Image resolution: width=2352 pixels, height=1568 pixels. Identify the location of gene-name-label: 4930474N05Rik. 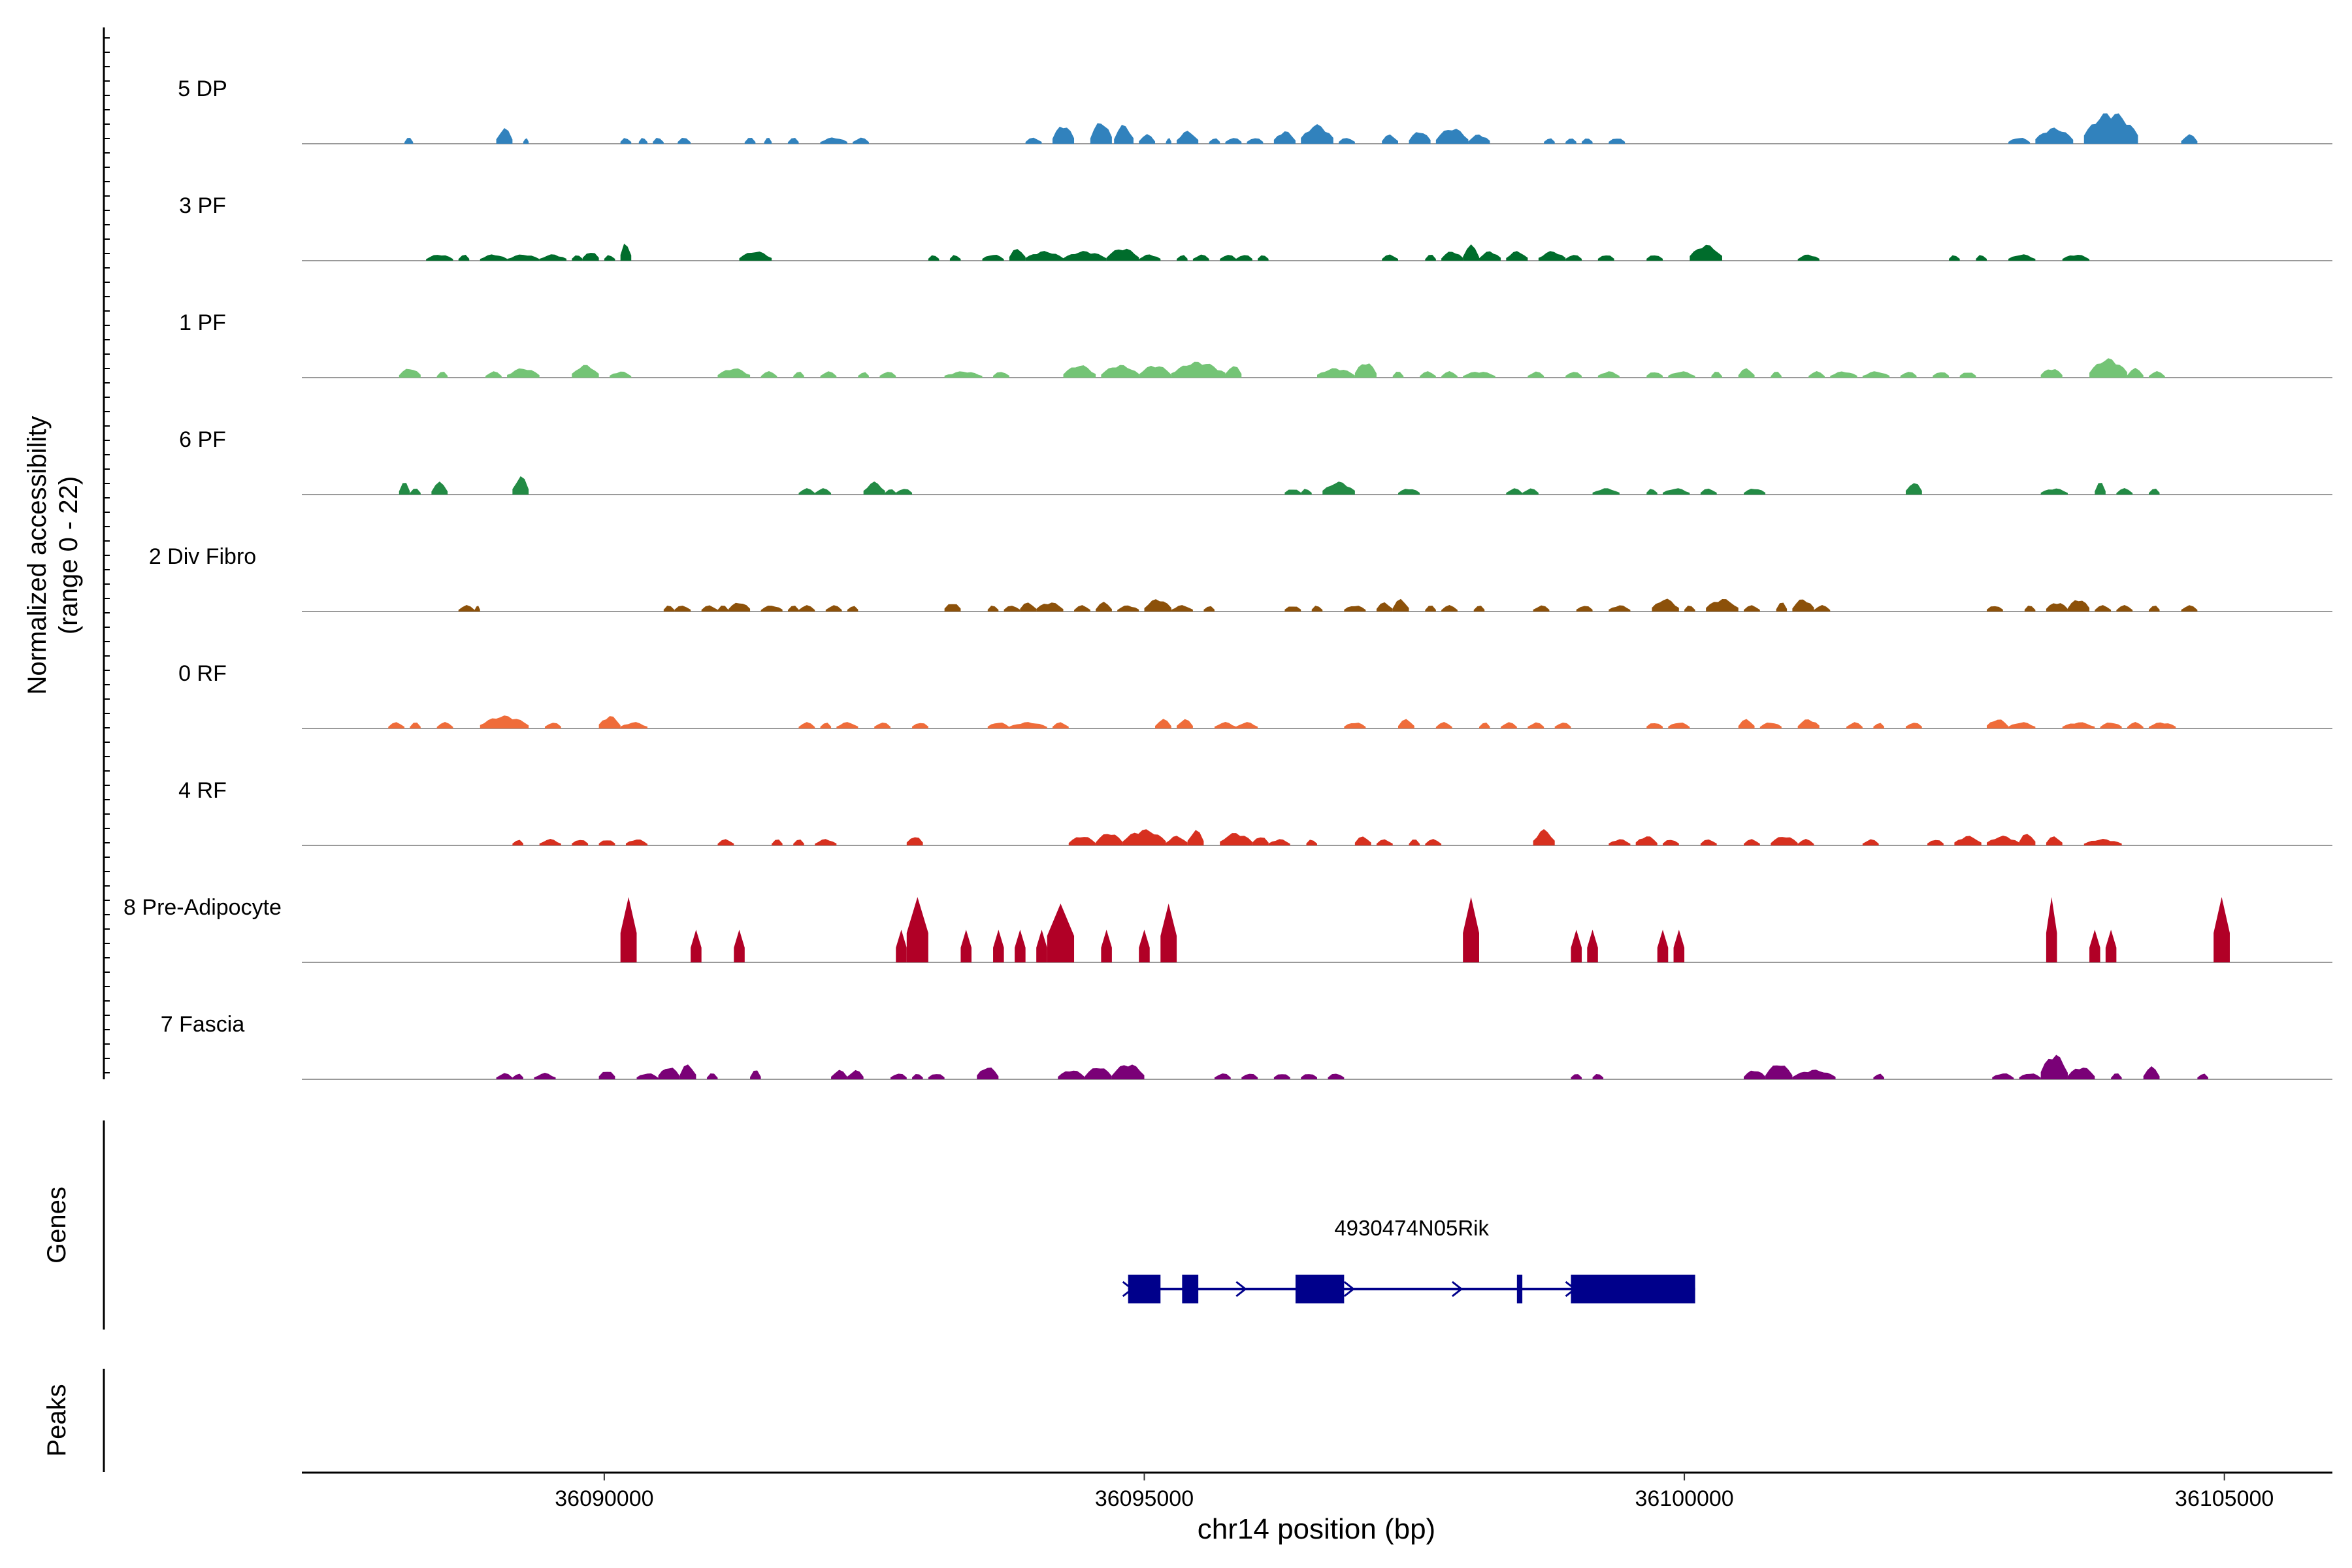
(1411, 1228).